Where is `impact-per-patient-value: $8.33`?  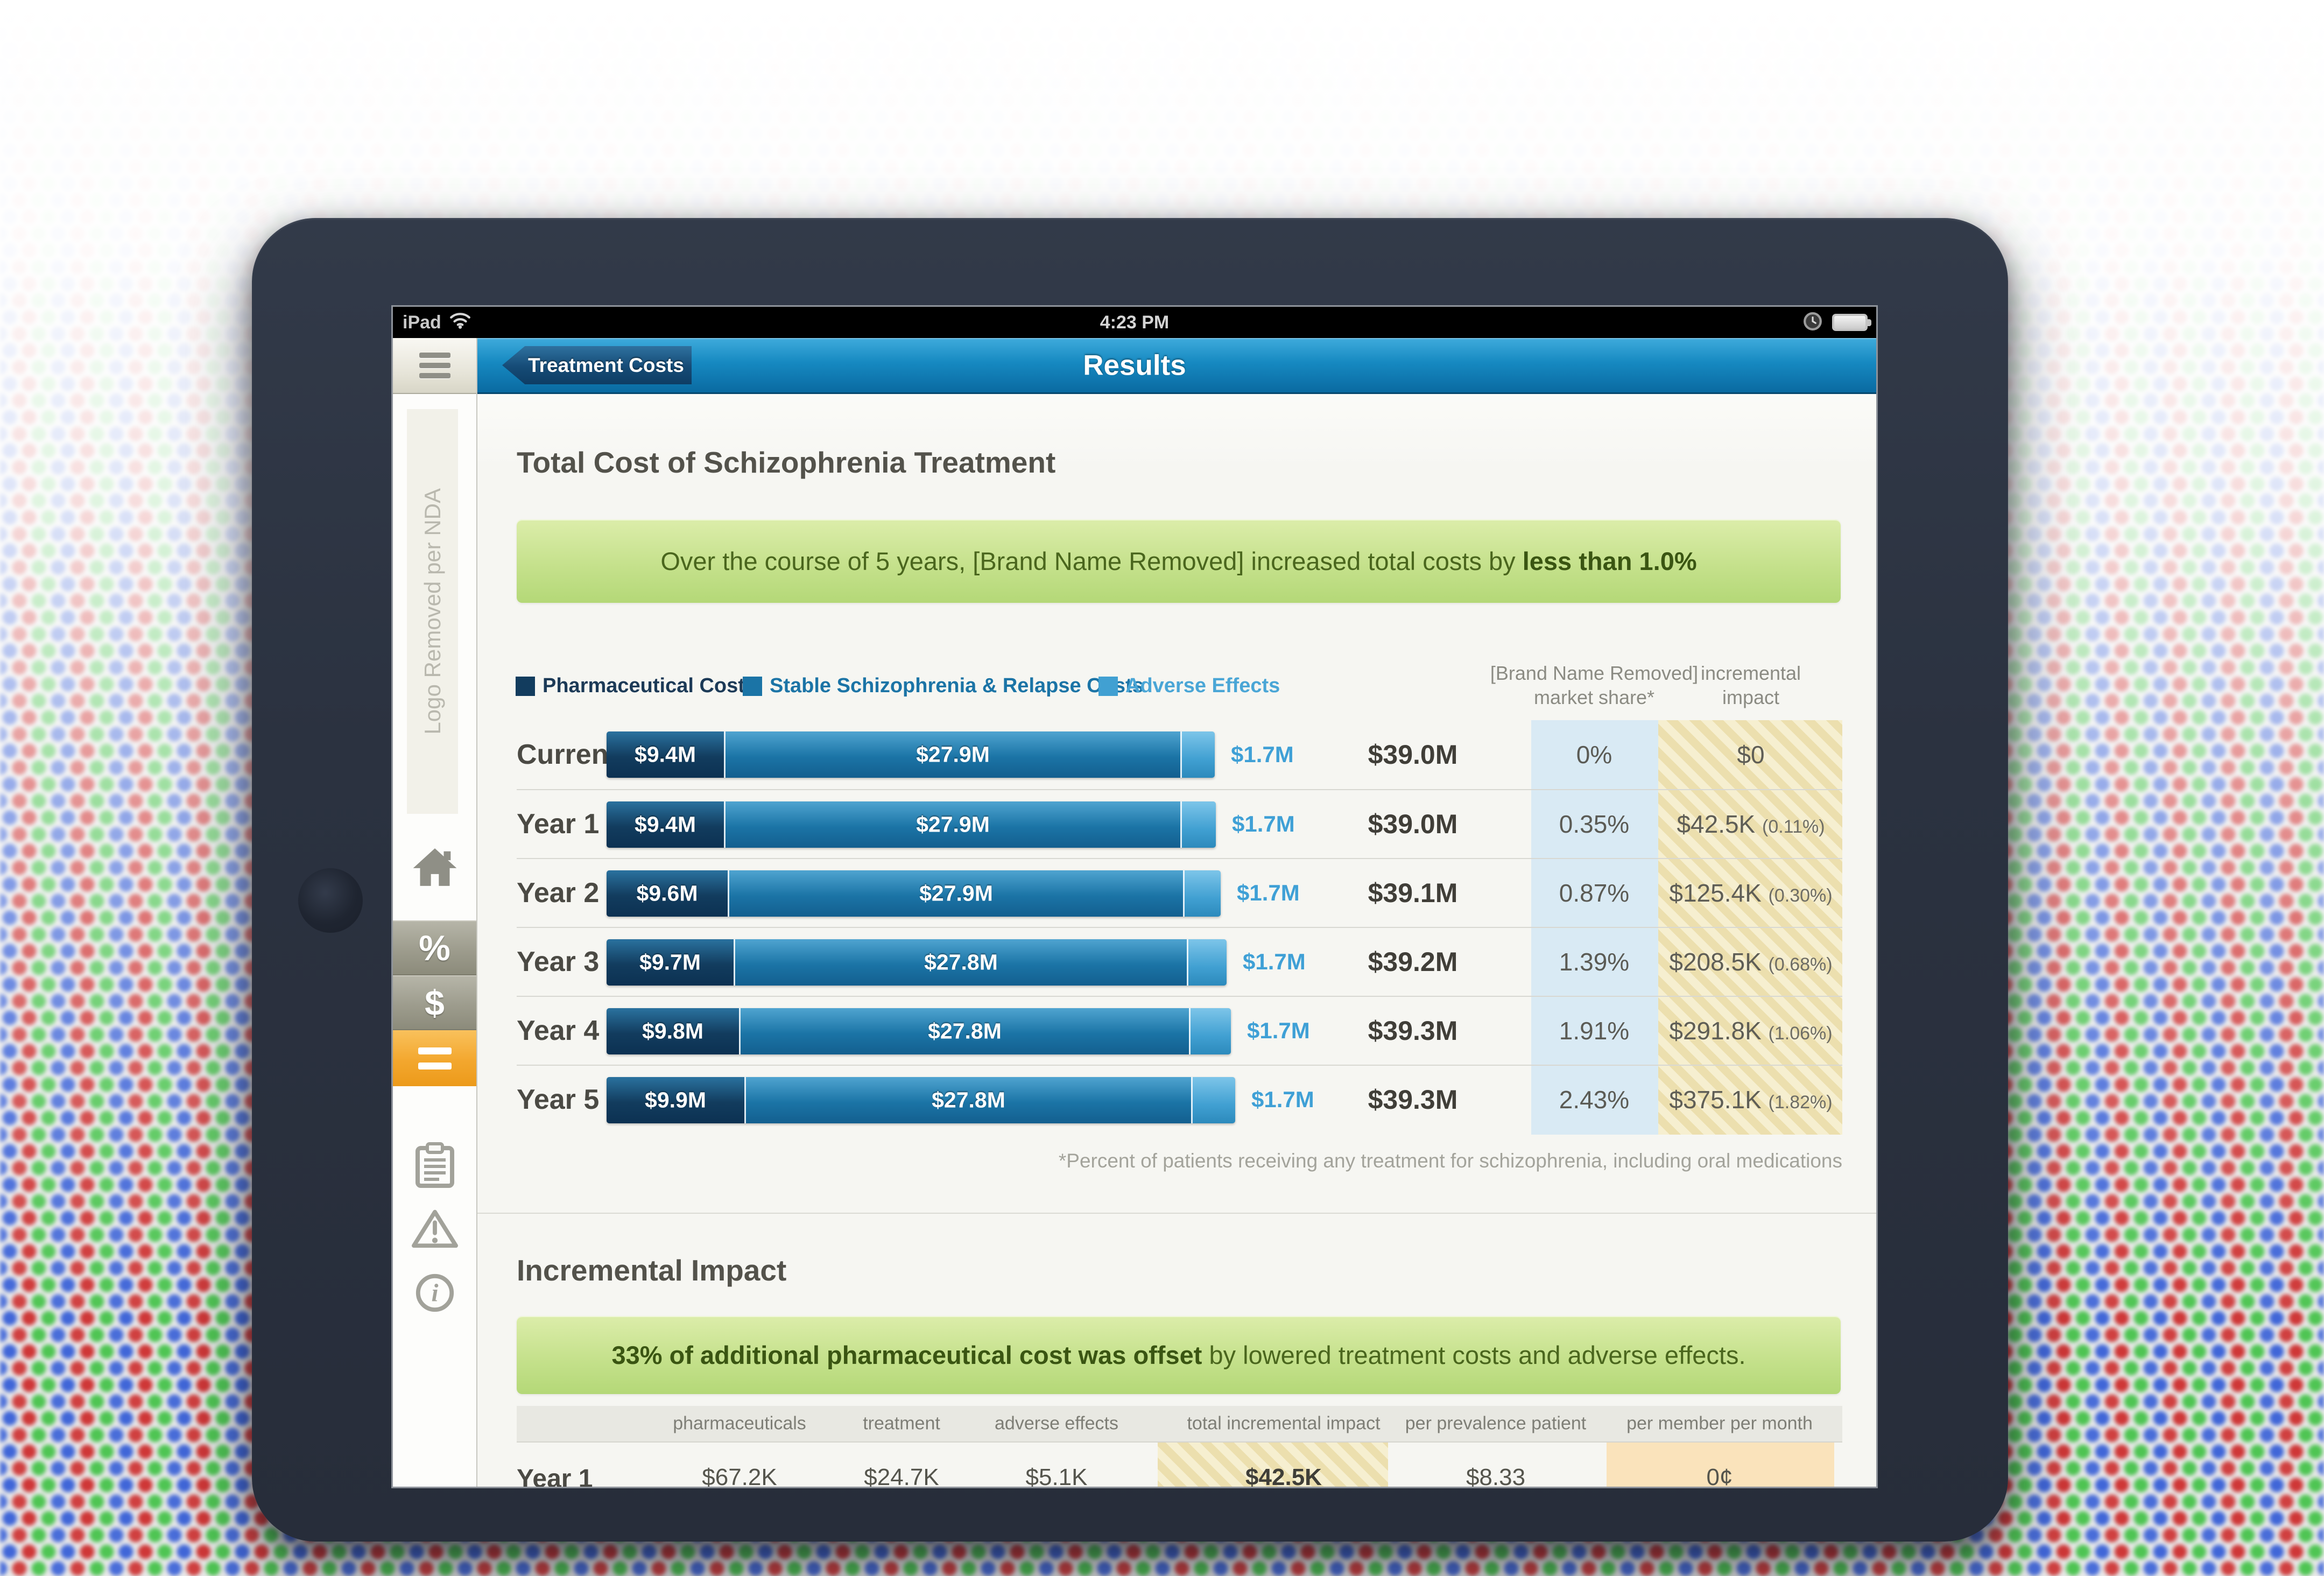
impact-per-patient-value: $8.33 is located at coordinates (1496, 1476).